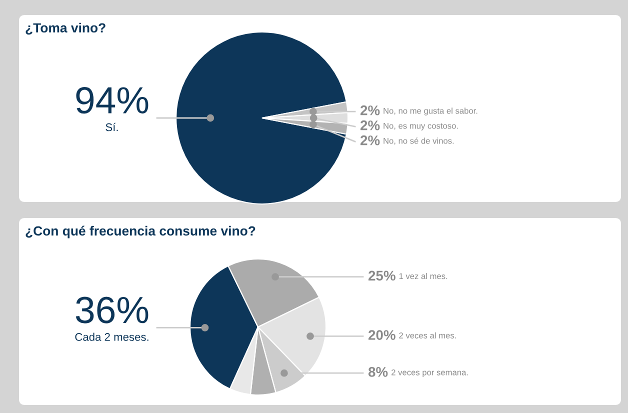  What do you see at coordinates (419, 141) in the screenshot?
I see `slice-label: No, no sé de vinos.` at bounding box center [419, 141].